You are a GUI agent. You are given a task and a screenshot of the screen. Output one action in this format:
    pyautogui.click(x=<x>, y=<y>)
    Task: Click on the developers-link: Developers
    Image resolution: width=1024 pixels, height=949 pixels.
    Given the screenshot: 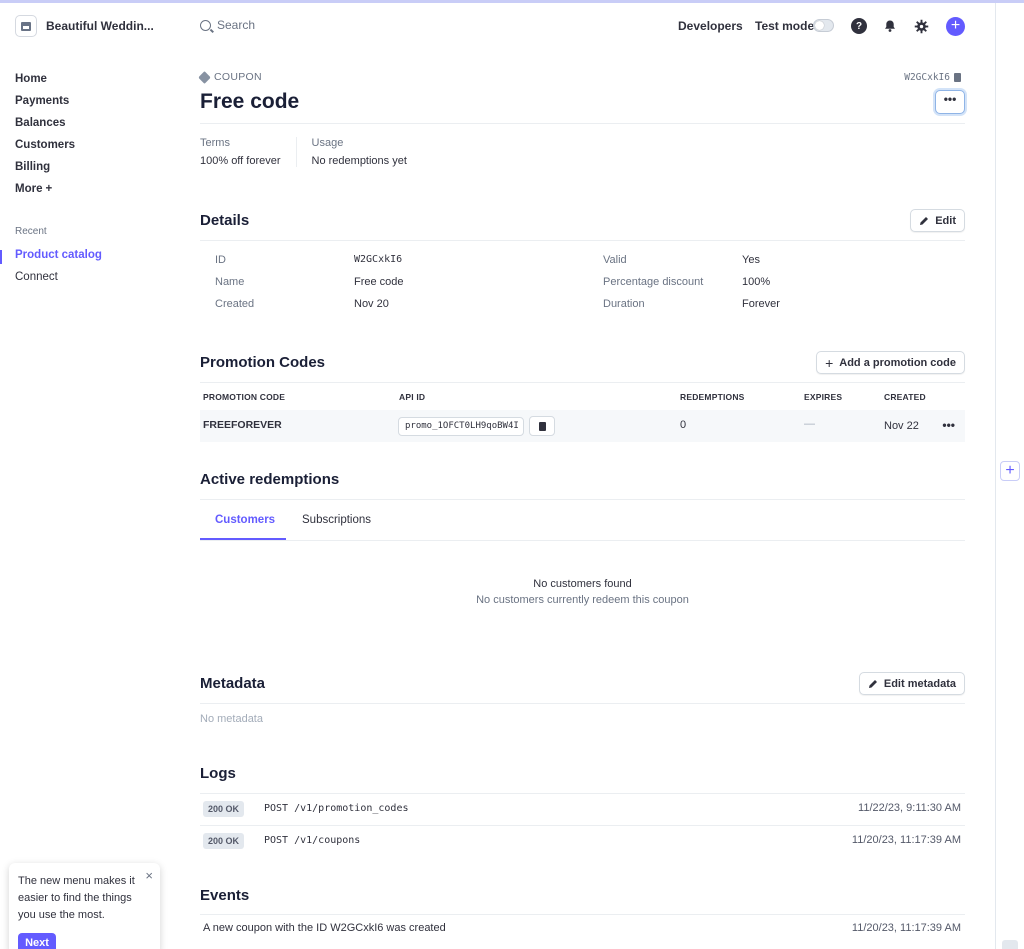 What is the action you would take?
    pyautogui.click(x=710, y=26)
    